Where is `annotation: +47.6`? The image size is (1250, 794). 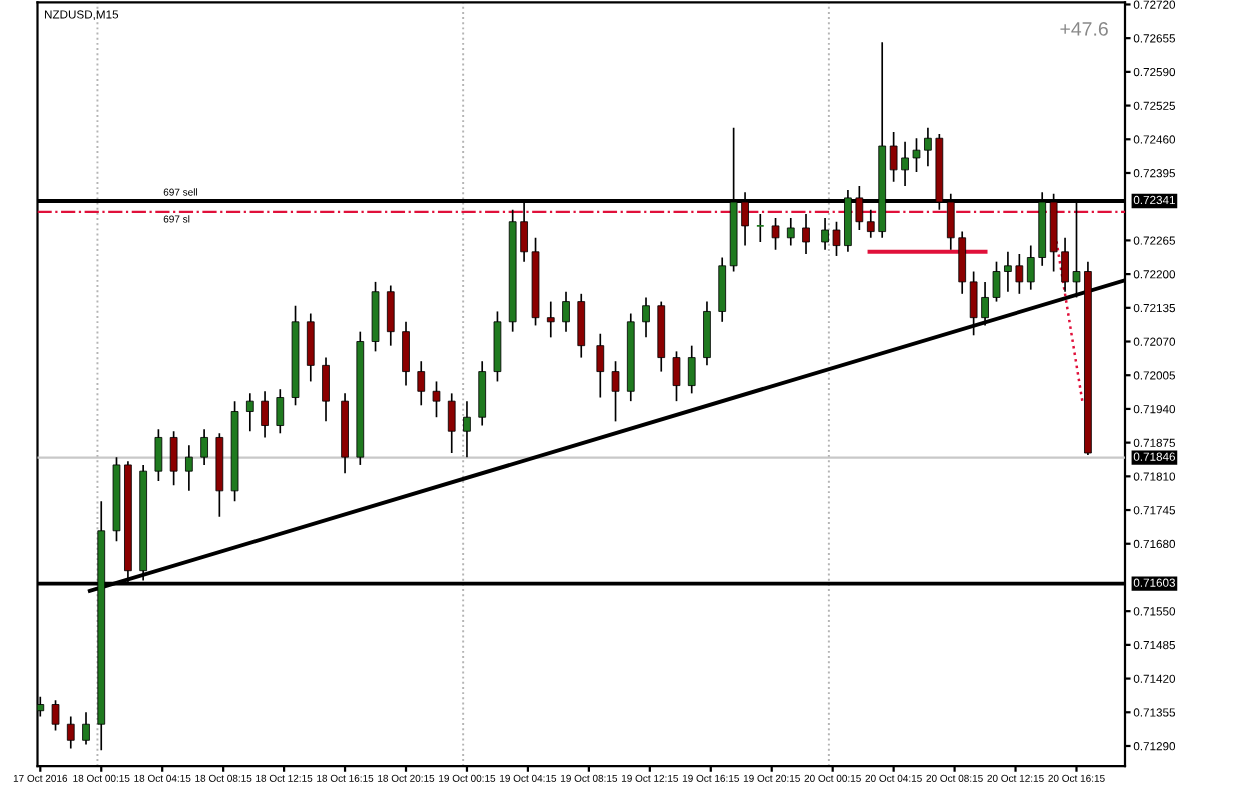
annotation: +47.6 is located at coordinates (1084, 28).